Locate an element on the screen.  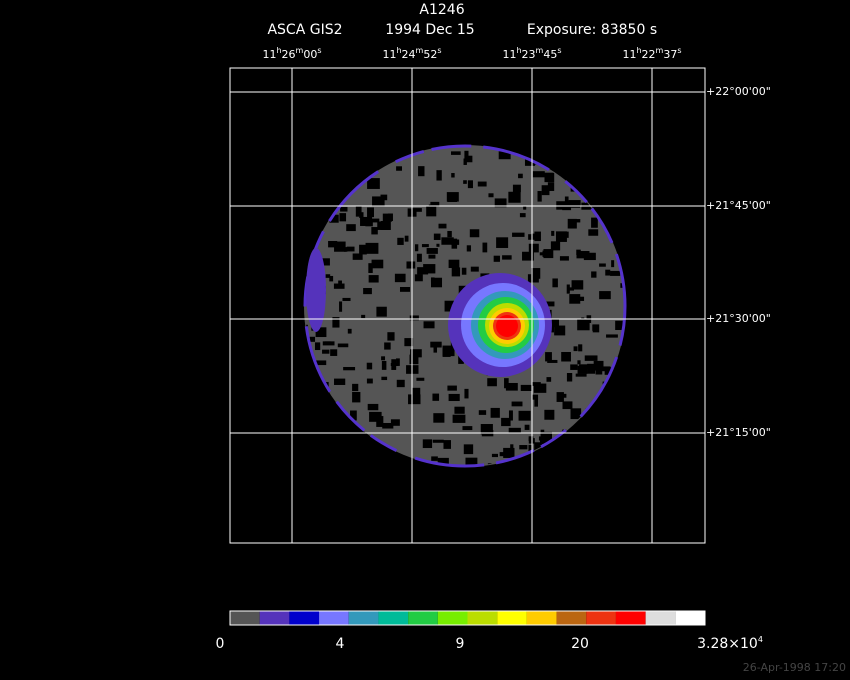
ra-label-part: 11 is located at coordinates (389, 54).